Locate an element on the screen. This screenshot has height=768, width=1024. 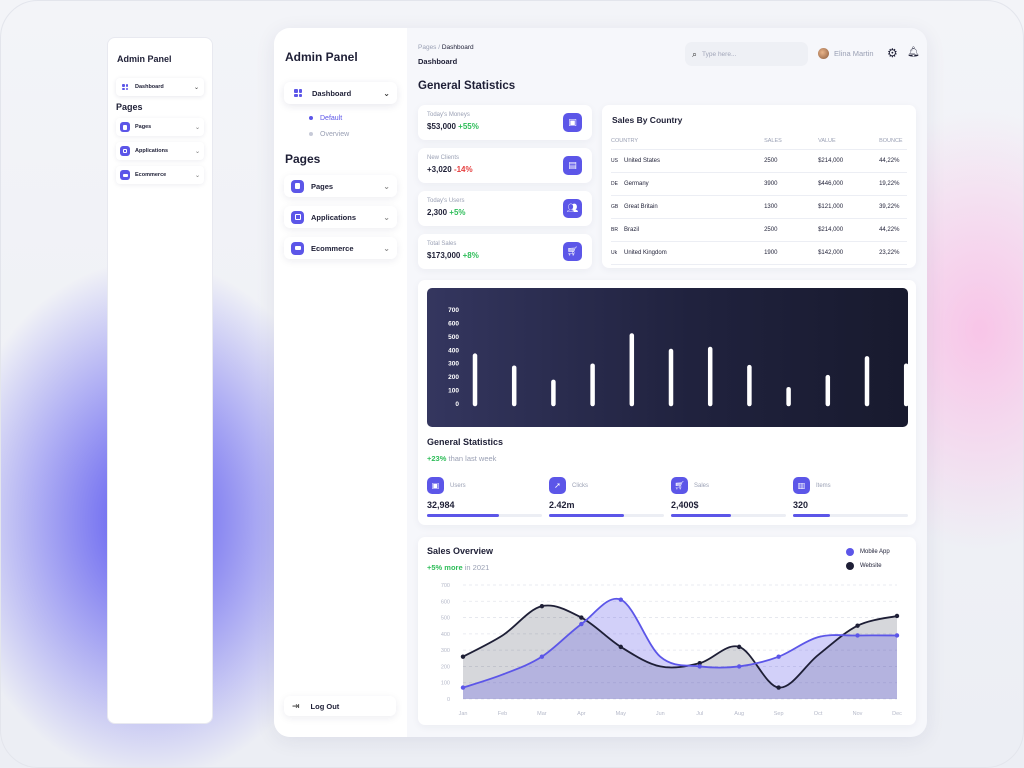
cell-country: United Kingdom is located at coordinates (694, 253).